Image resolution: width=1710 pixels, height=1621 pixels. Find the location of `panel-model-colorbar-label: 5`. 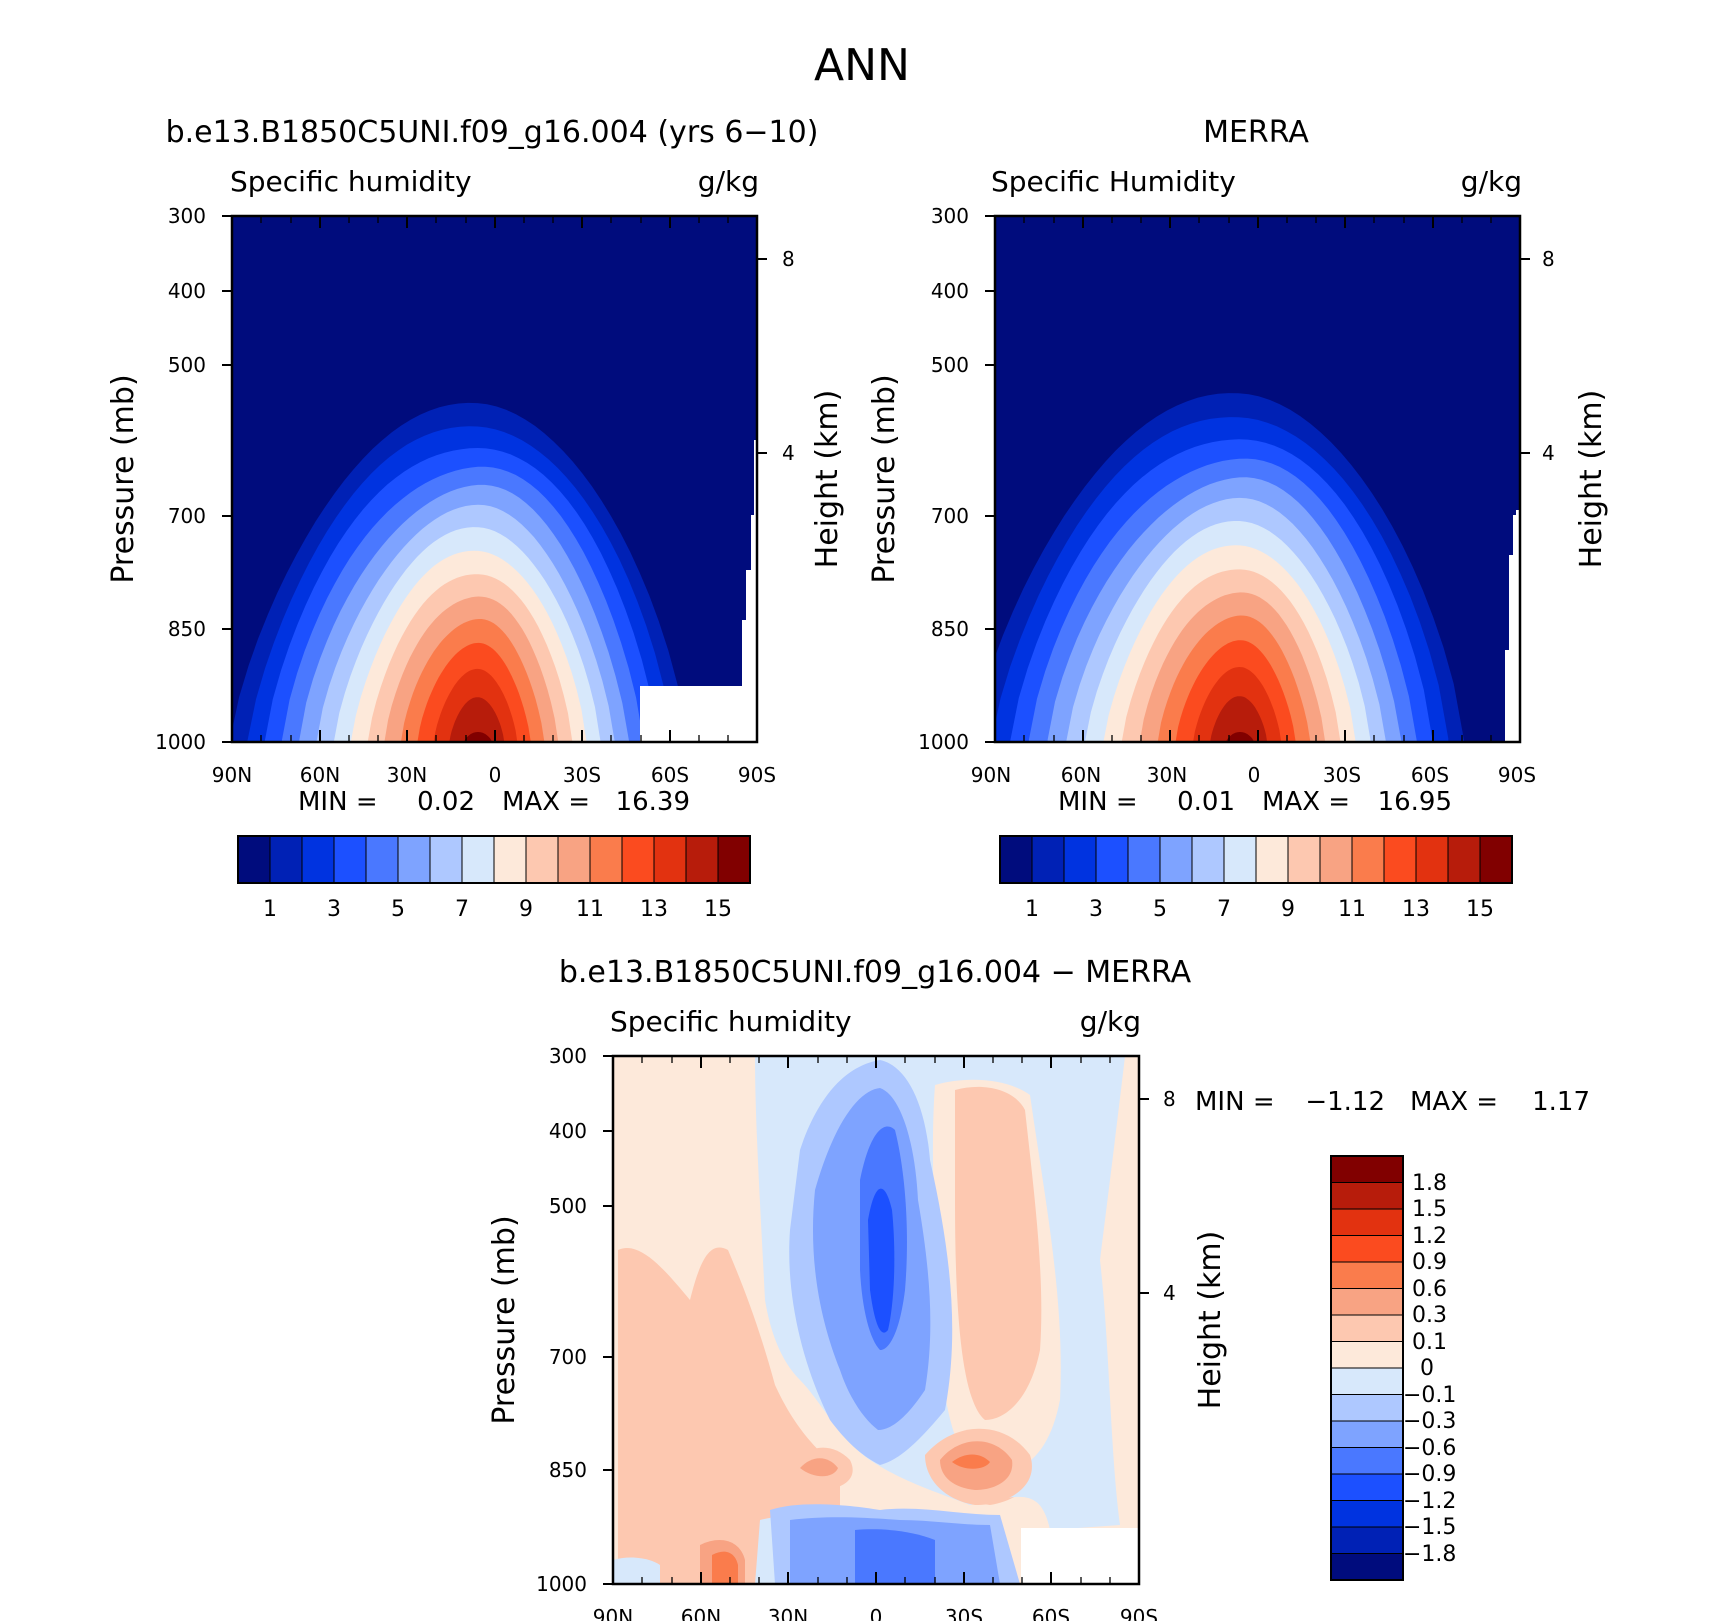

panel-model-colorbar-label: 5 is located at coordinates (398, 909).